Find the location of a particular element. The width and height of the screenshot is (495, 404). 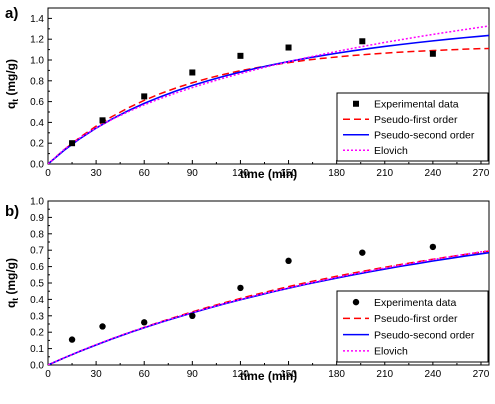

y-tick-label: 1.4 is located at coordinates (37, 19).